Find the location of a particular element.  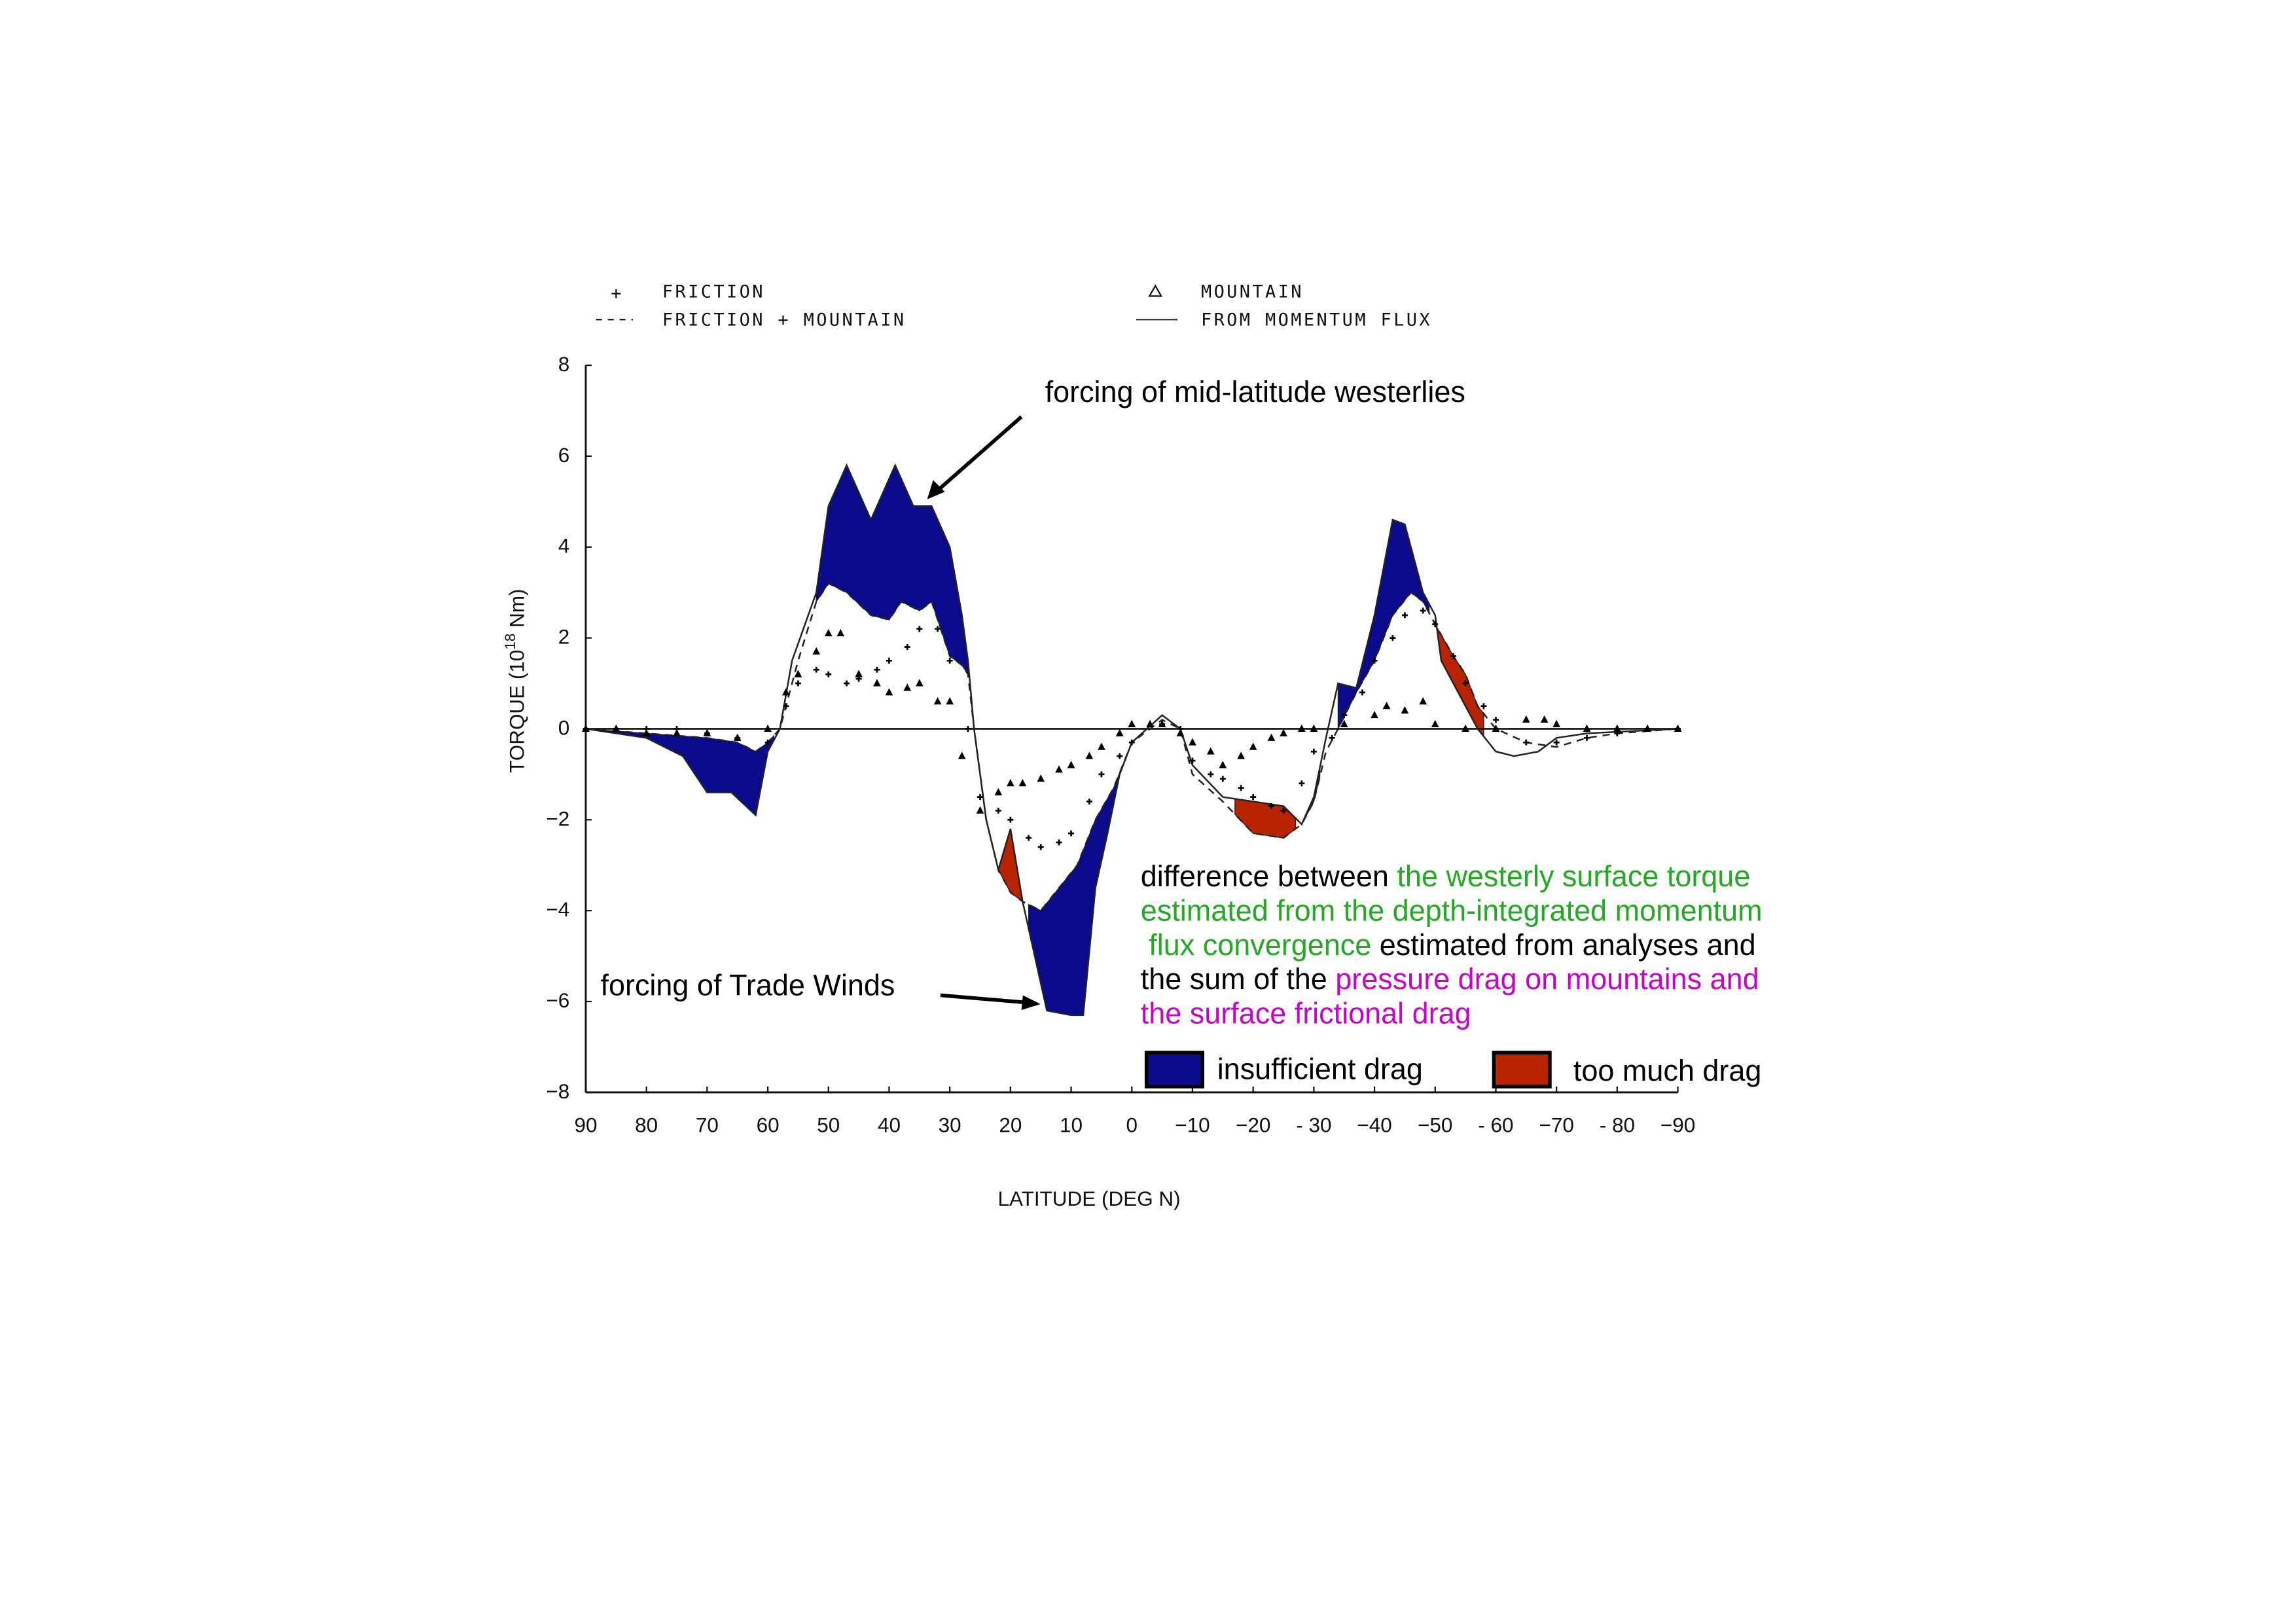

x-tick-label: - 60 is located at coordinates (1495, 1125).